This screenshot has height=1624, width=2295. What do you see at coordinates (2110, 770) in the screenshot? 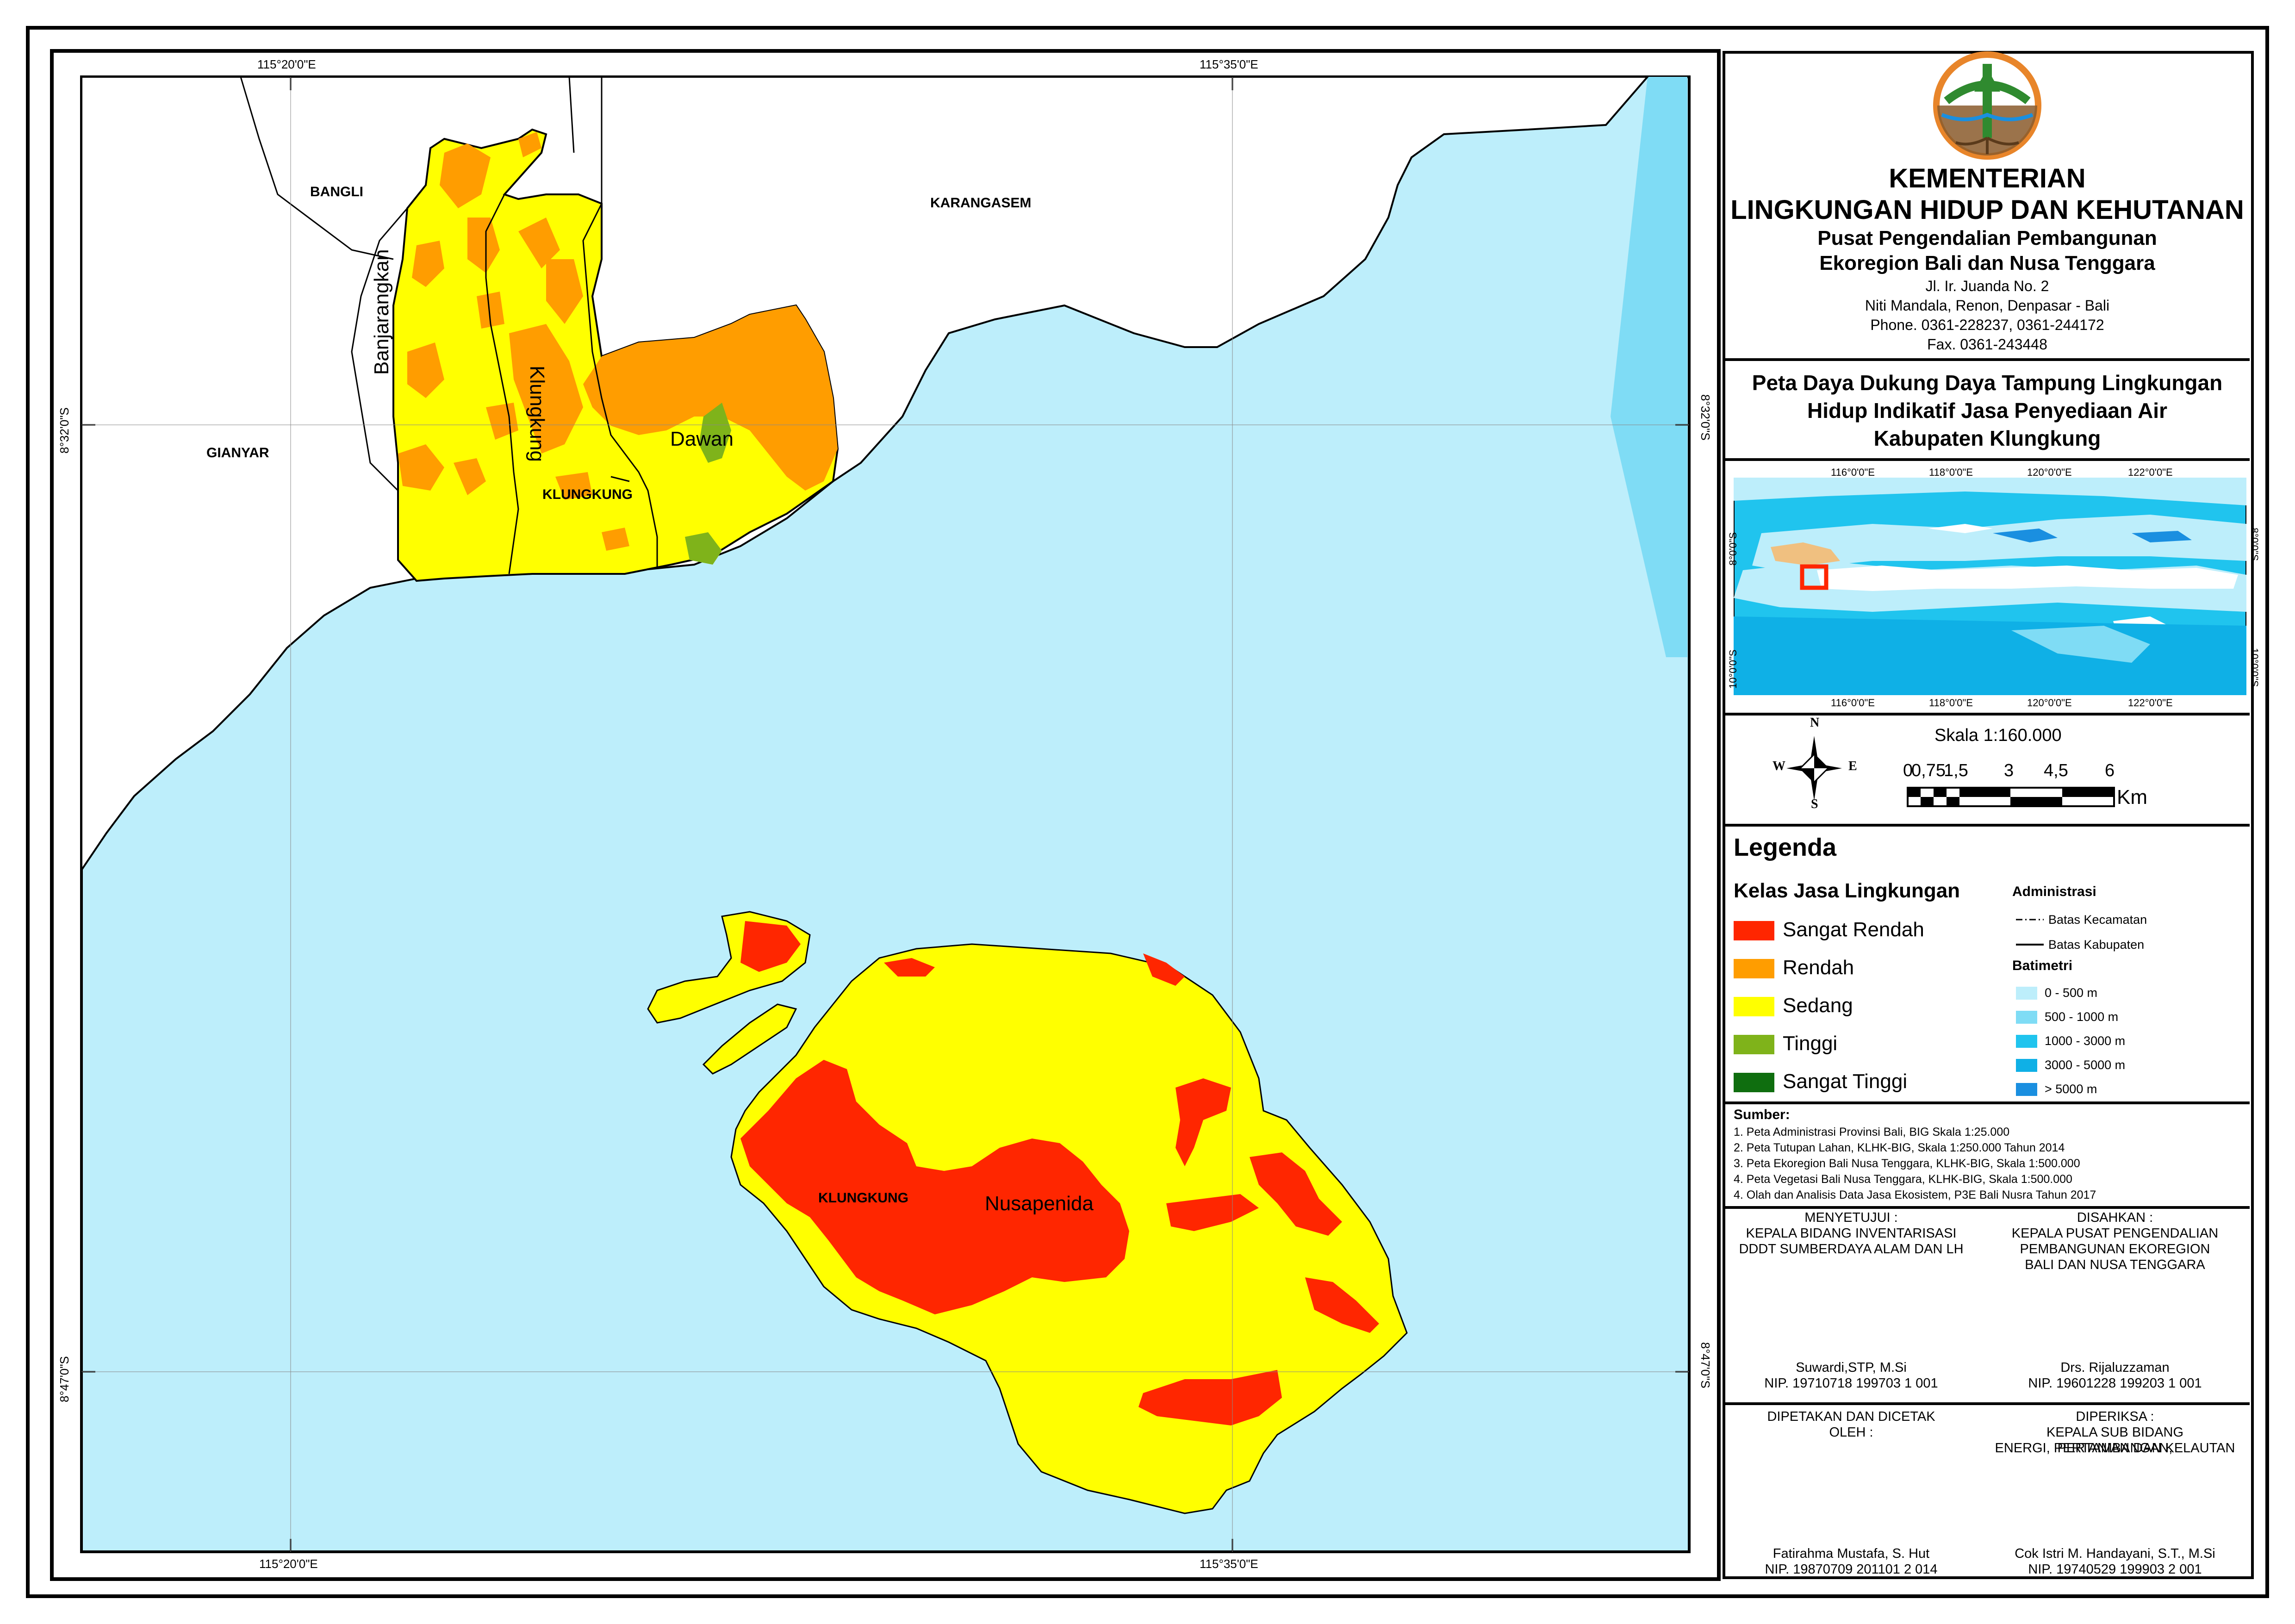
I see `scale-tick-6: 6` at bounding box center [2110, 770].